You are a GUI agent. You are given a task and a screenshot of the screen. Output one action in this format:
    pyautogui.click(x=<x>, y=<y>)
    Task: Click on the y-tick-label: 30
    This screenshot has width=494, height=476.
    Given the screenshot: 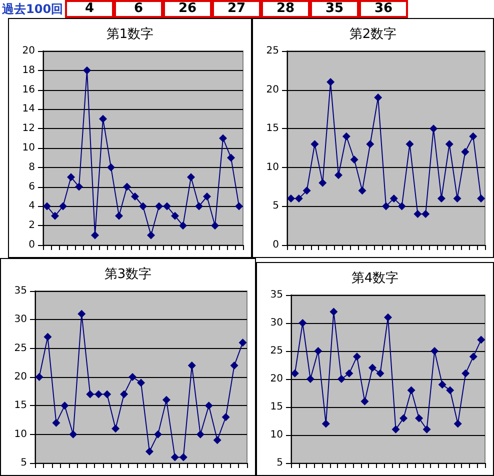 What is the action you would take?
    pyautogui.click(x=276, y=323)
    